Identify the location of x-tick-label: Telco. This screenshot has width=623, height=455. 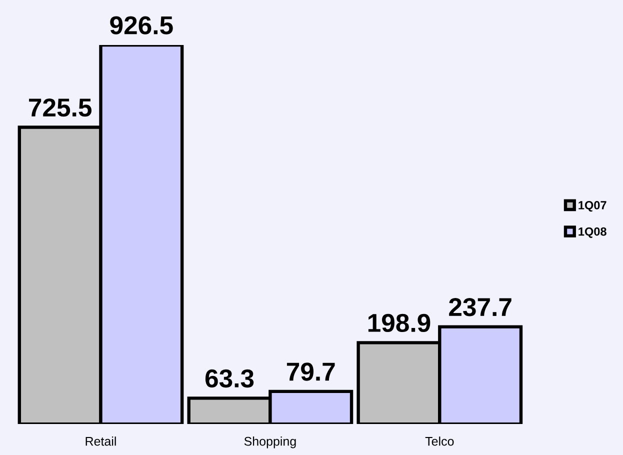
(439, 441).